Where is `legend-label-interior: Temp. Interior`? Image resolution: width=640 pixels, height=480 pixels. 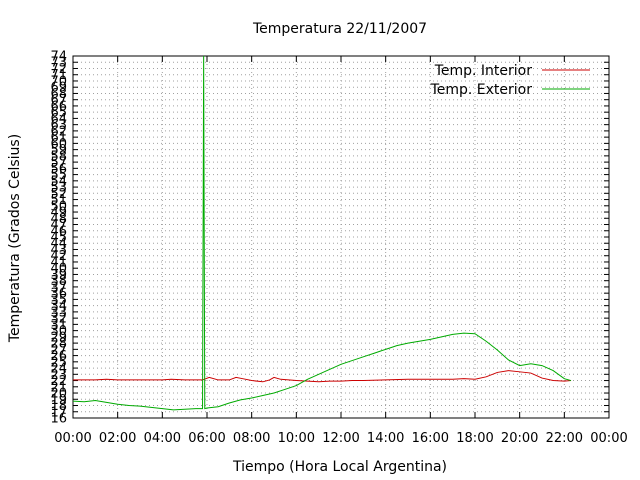
legend-label-interior: Temp. Interior is located at coordinates (483, 71).